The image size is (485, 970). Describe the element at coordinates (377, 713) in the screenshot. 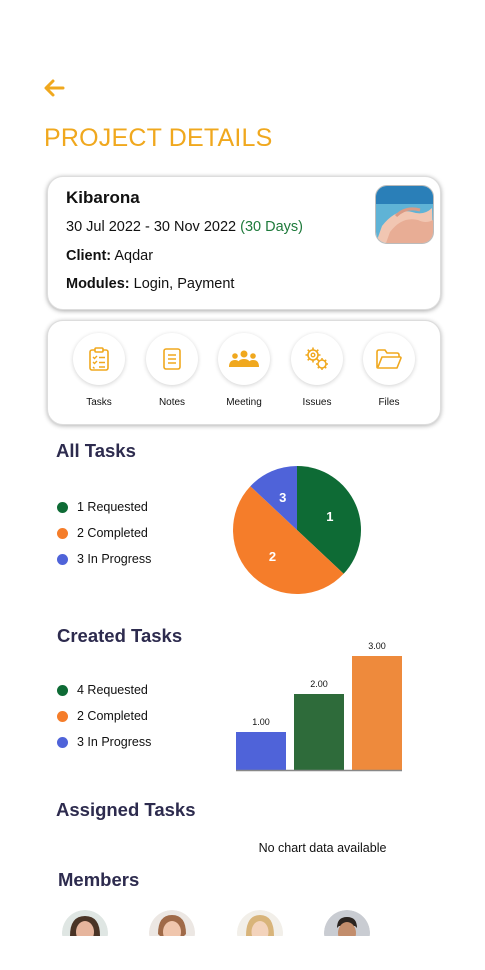

I see `bar-completed` at that location.